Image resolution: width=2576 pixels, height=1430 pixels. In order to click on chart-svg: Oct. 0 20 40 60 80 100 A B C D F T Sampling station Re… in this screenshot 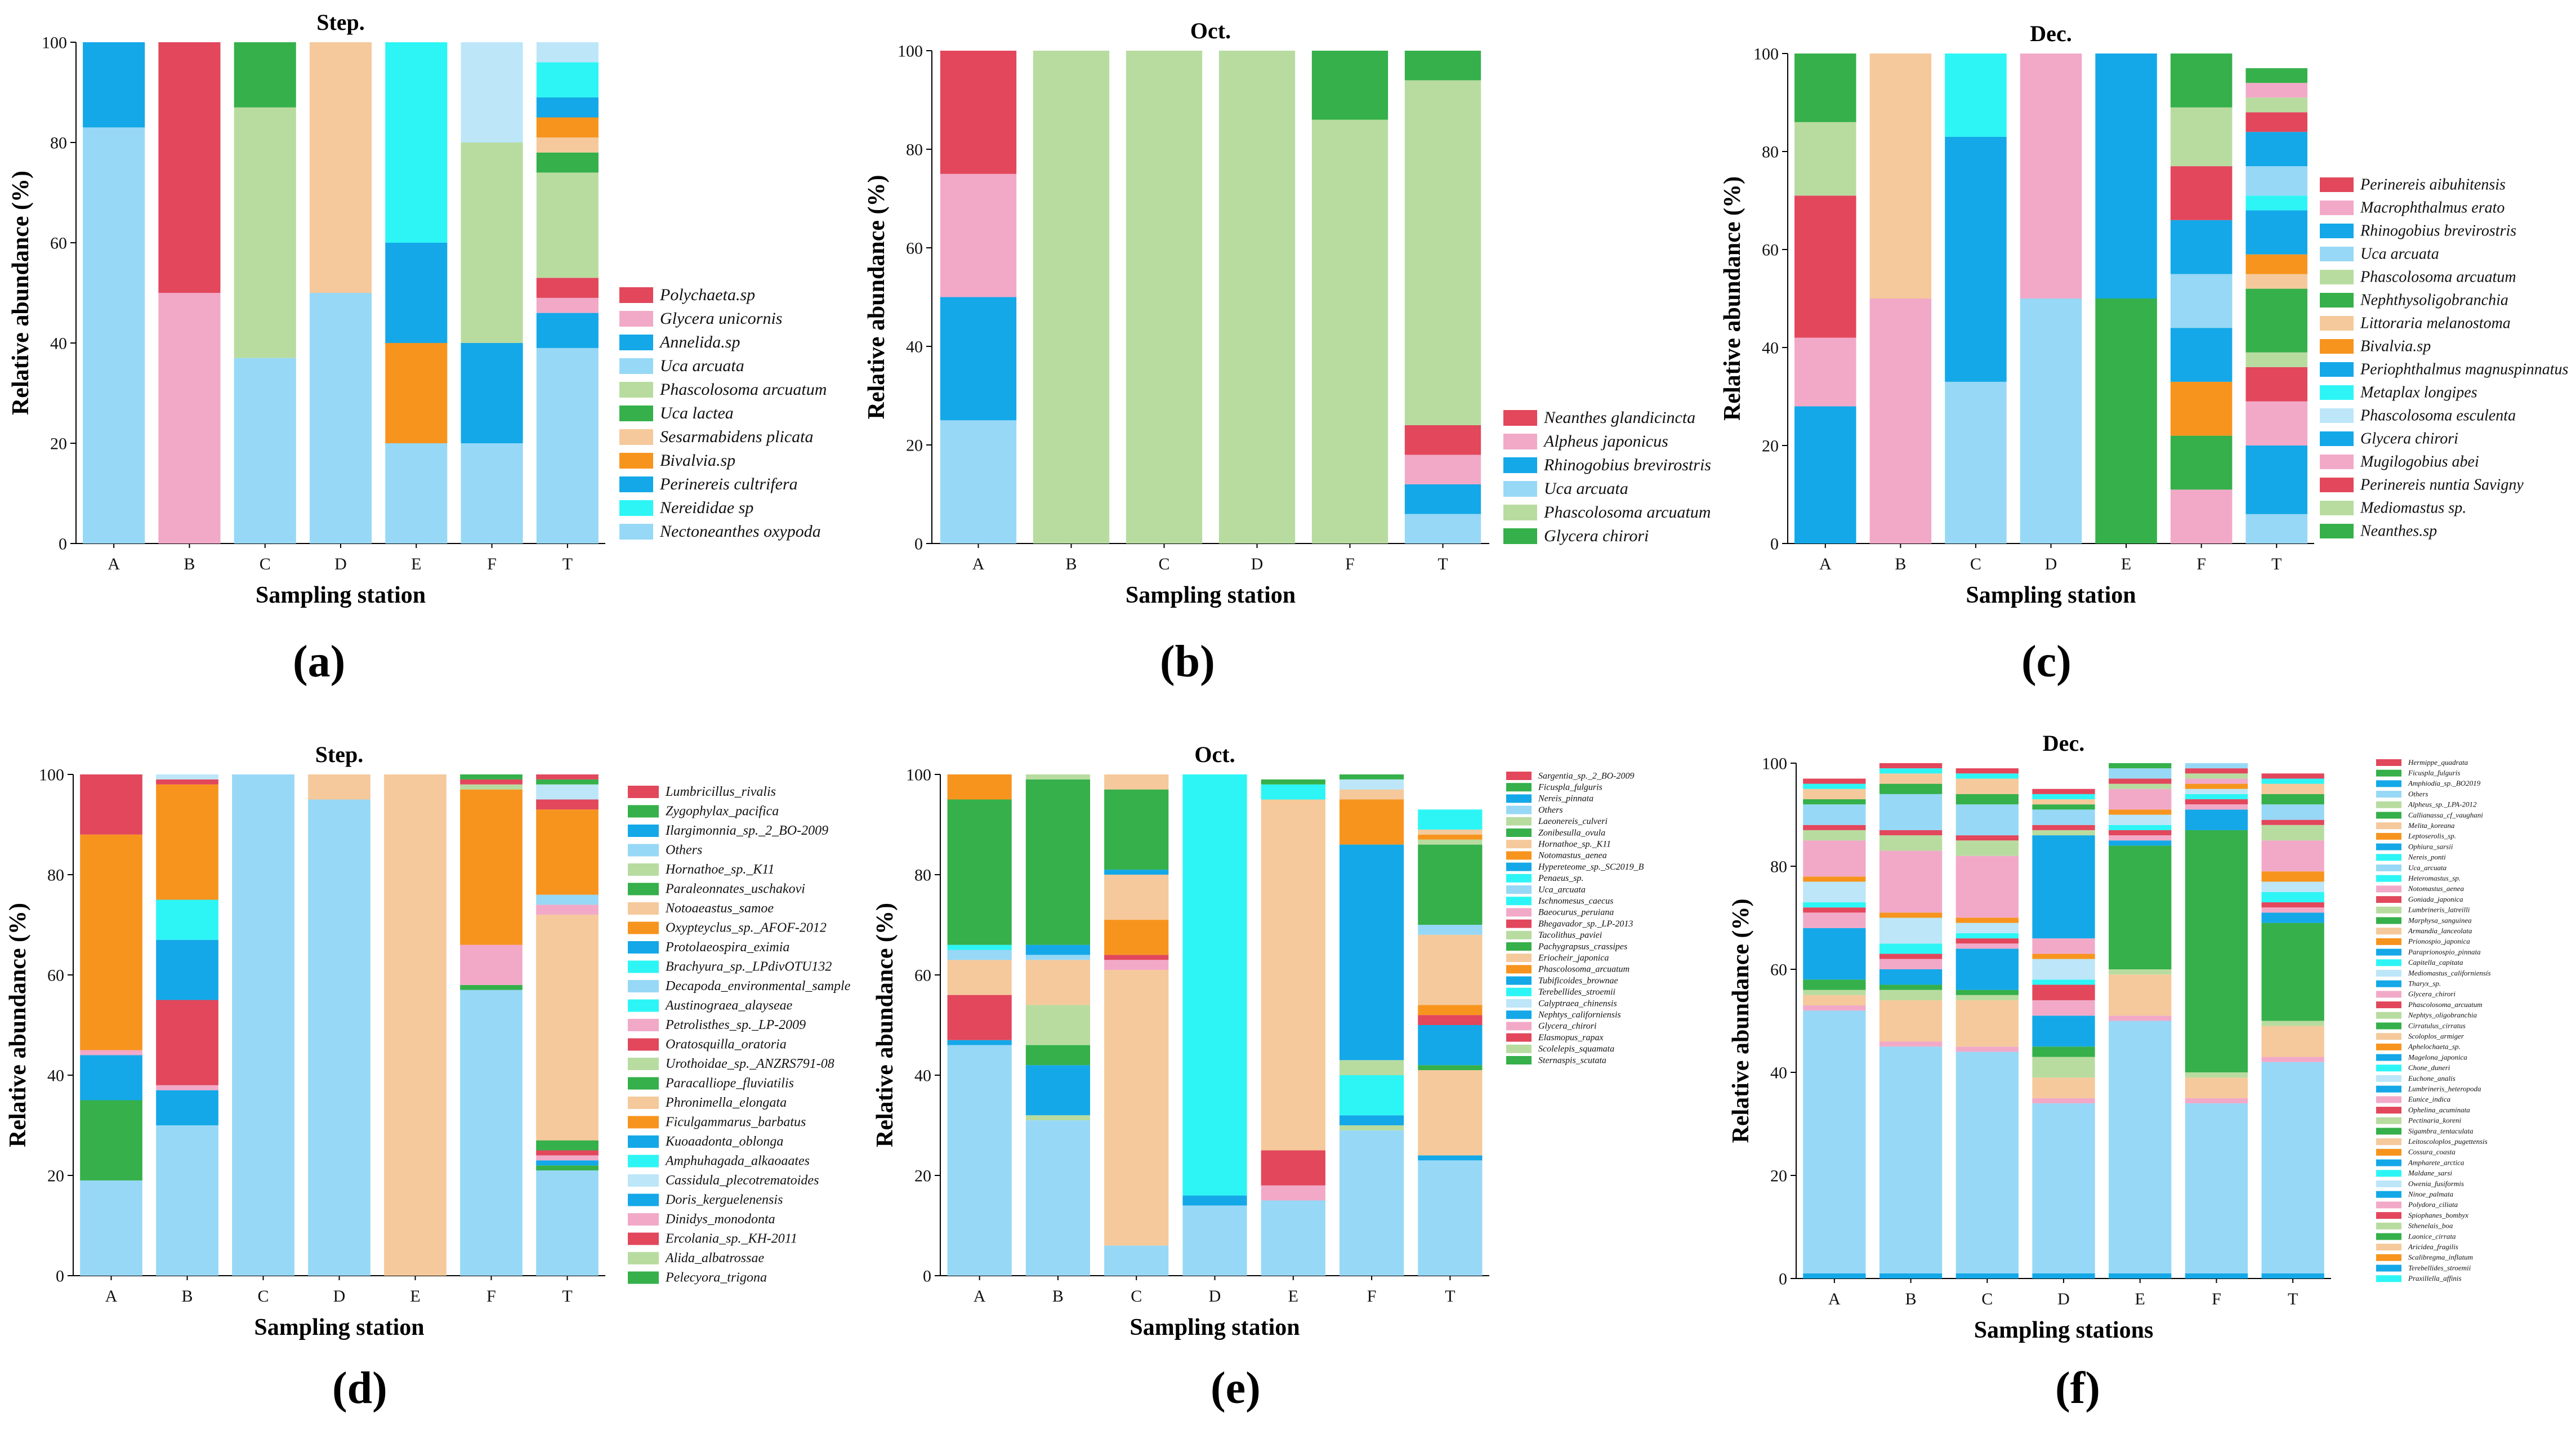, I will do `click(1287, 313)`.